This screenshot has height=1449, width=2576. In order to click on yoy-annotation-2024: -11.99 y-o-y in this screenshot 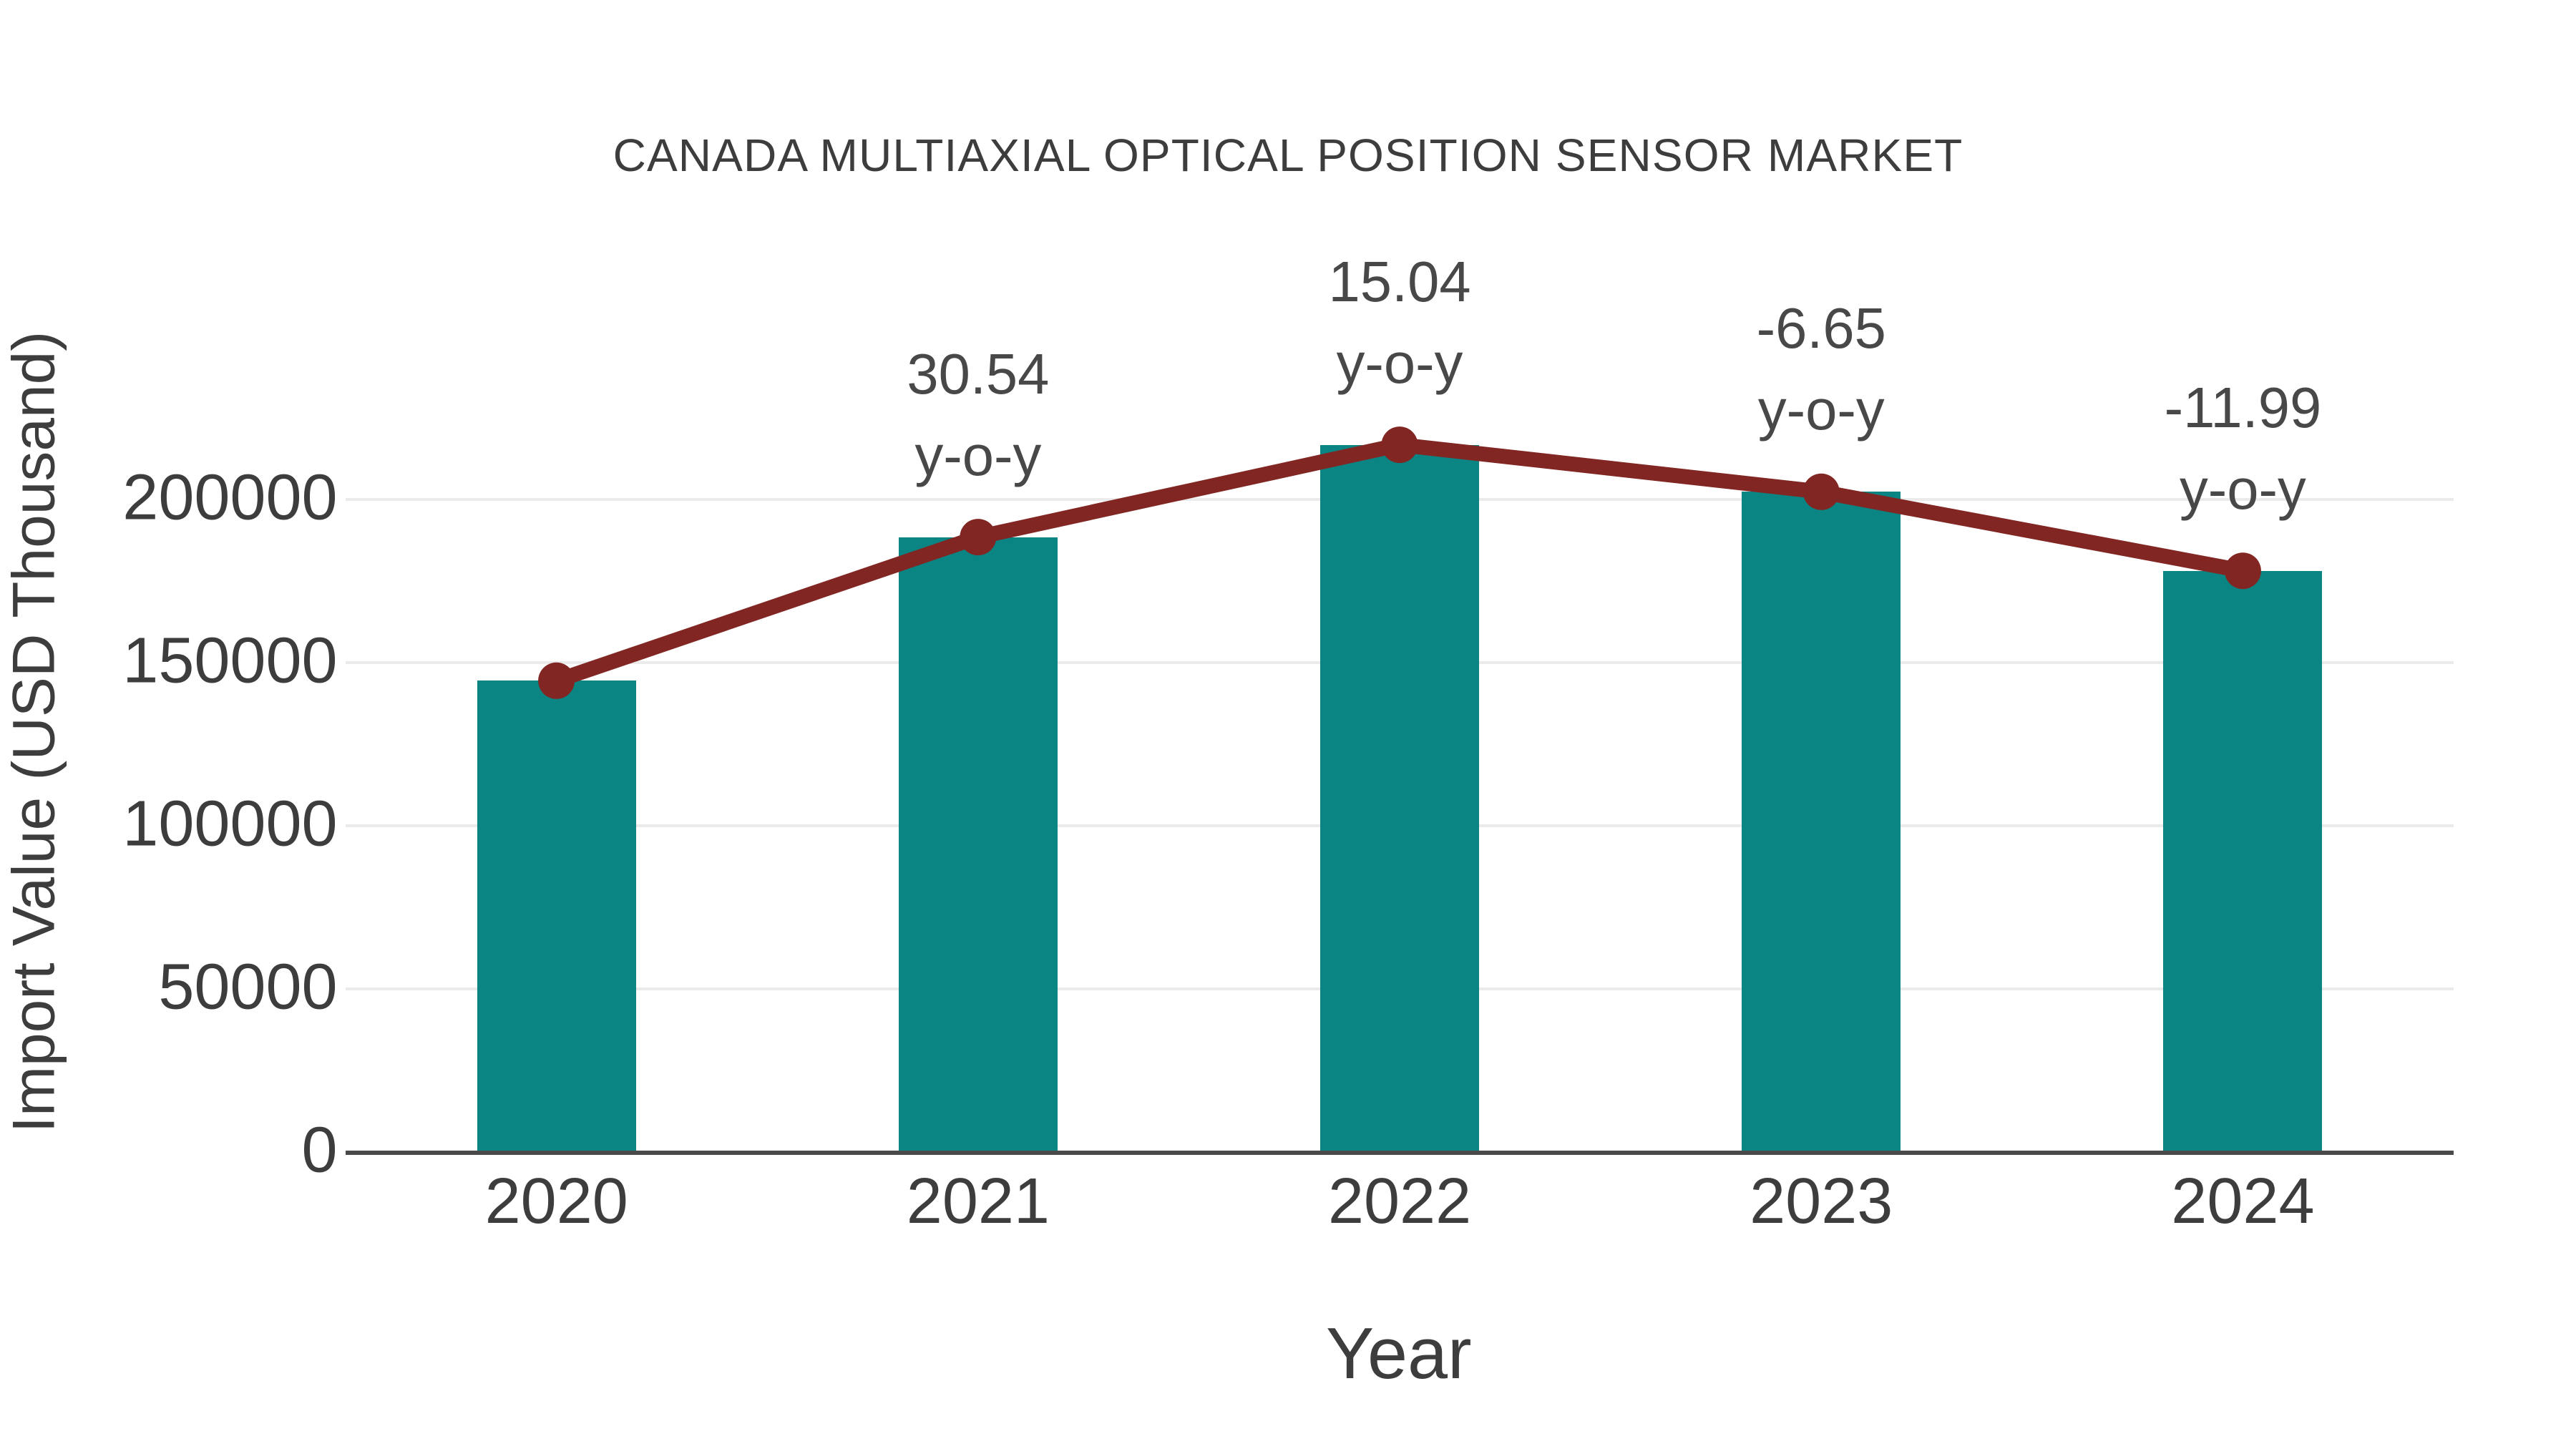, I will do `click(2243, 448)`.